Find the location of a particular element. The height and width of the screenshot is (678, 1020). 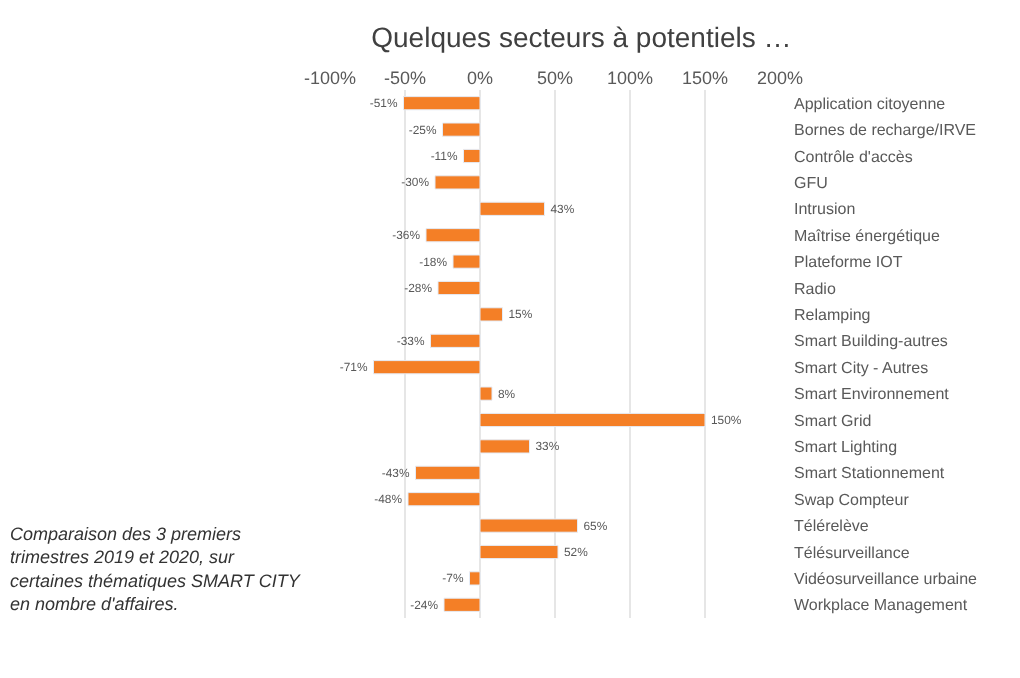

y-tick-label: Télérelève is located at coordinates (832, 526).